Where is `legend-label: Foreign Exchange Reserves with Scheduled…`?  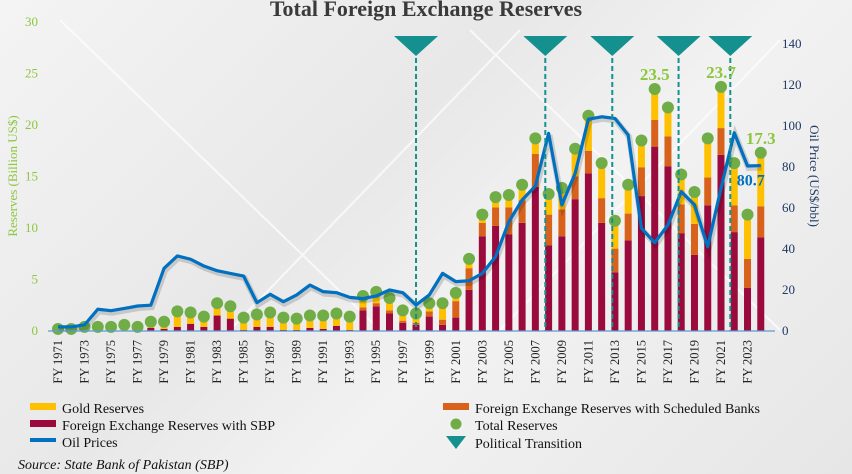 legend-label: Foreign Exchange Reserves with Scheduled… is located at coordinates (617, 409).